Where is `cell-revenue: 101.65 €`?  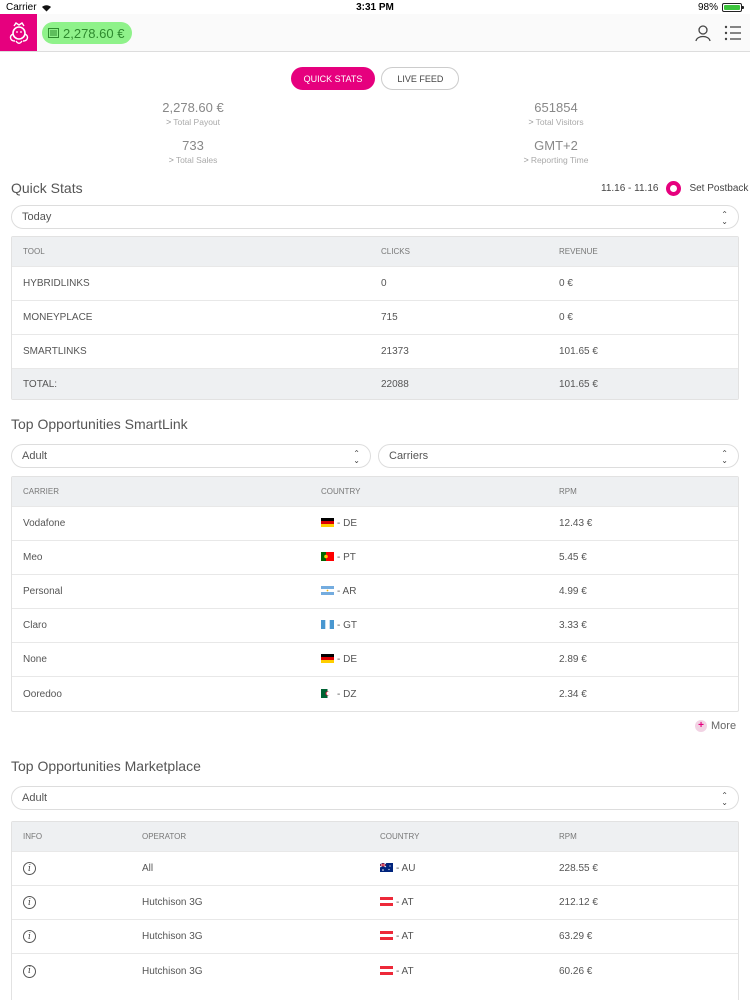 cell-revenue: 101.65 € is located at coordinates (578, 351).